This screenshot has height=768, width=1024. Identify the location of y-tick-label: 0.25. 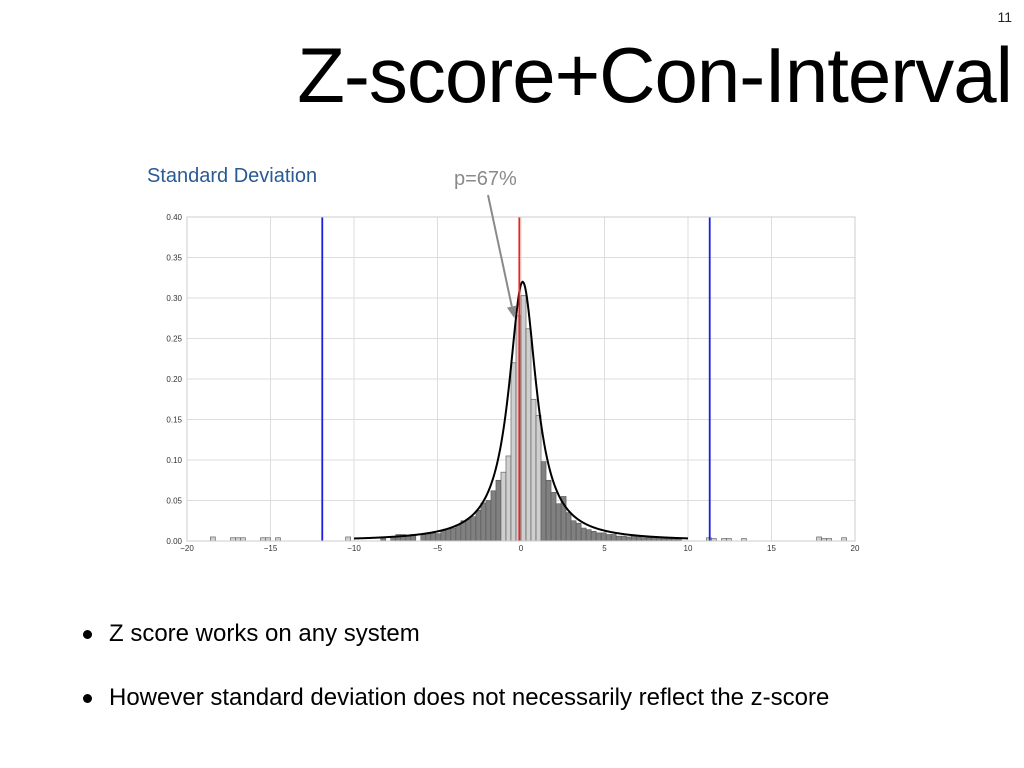
(174, 339).